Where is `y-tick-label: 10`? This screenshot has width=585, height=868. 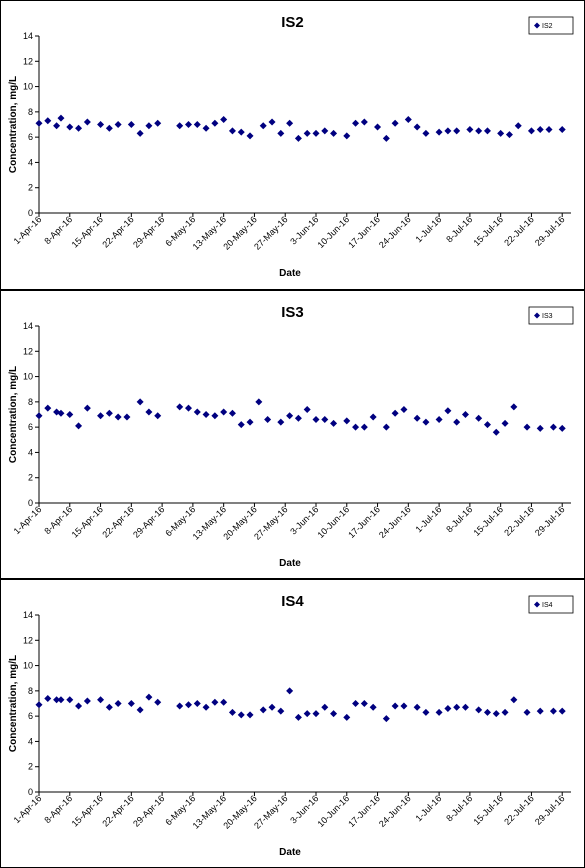 y-tick-label: 10 is located at coordinates (28, 666).